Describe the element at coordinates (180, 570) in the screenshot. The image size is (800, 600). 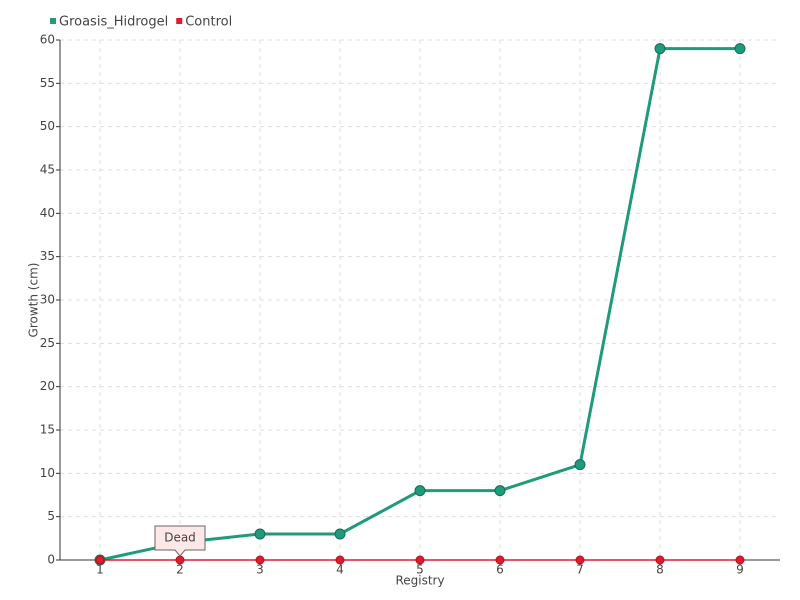
I see `x-tick-label: 2` at that location.